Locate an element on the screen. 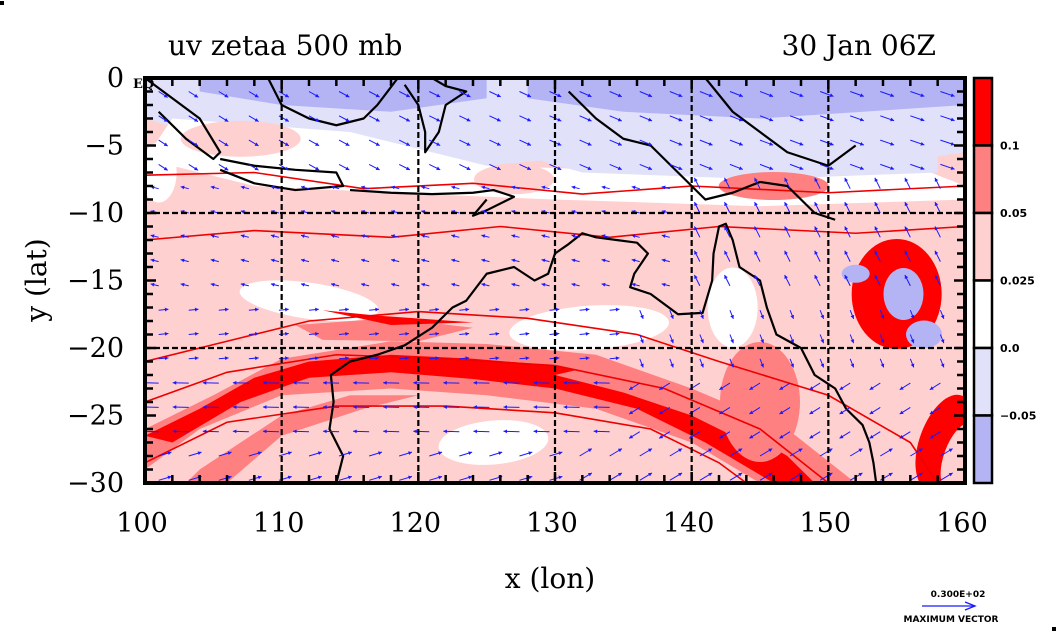  colorbar-label: 0.0 is located at coordinates (1010, 348).